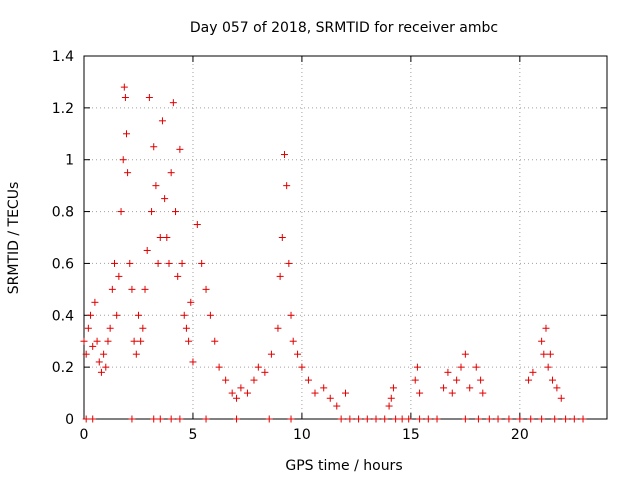 The width and height of the screenshot is (640, 480). What do you see at coordinates (63, 109) in the screenshot?
I see `y-tick-label: 1.2` at bounding box center [63, 109].